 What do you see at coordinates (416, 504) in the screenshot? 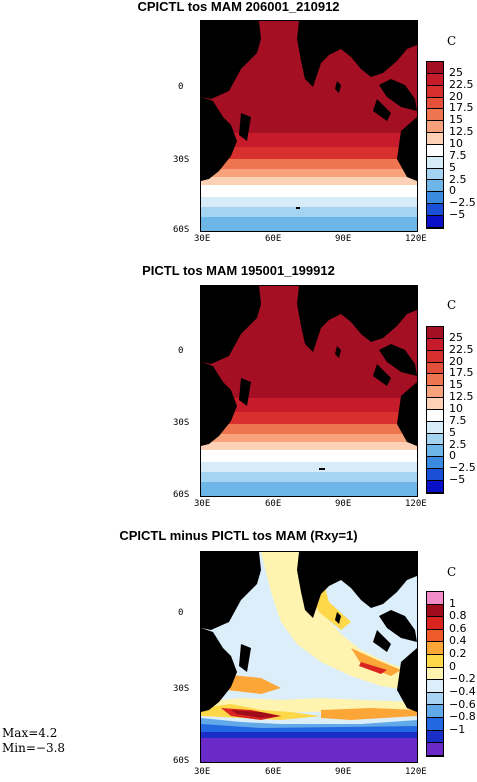
I see `panel-2-lon-120e: 120E` at bounding box center [416, 504].